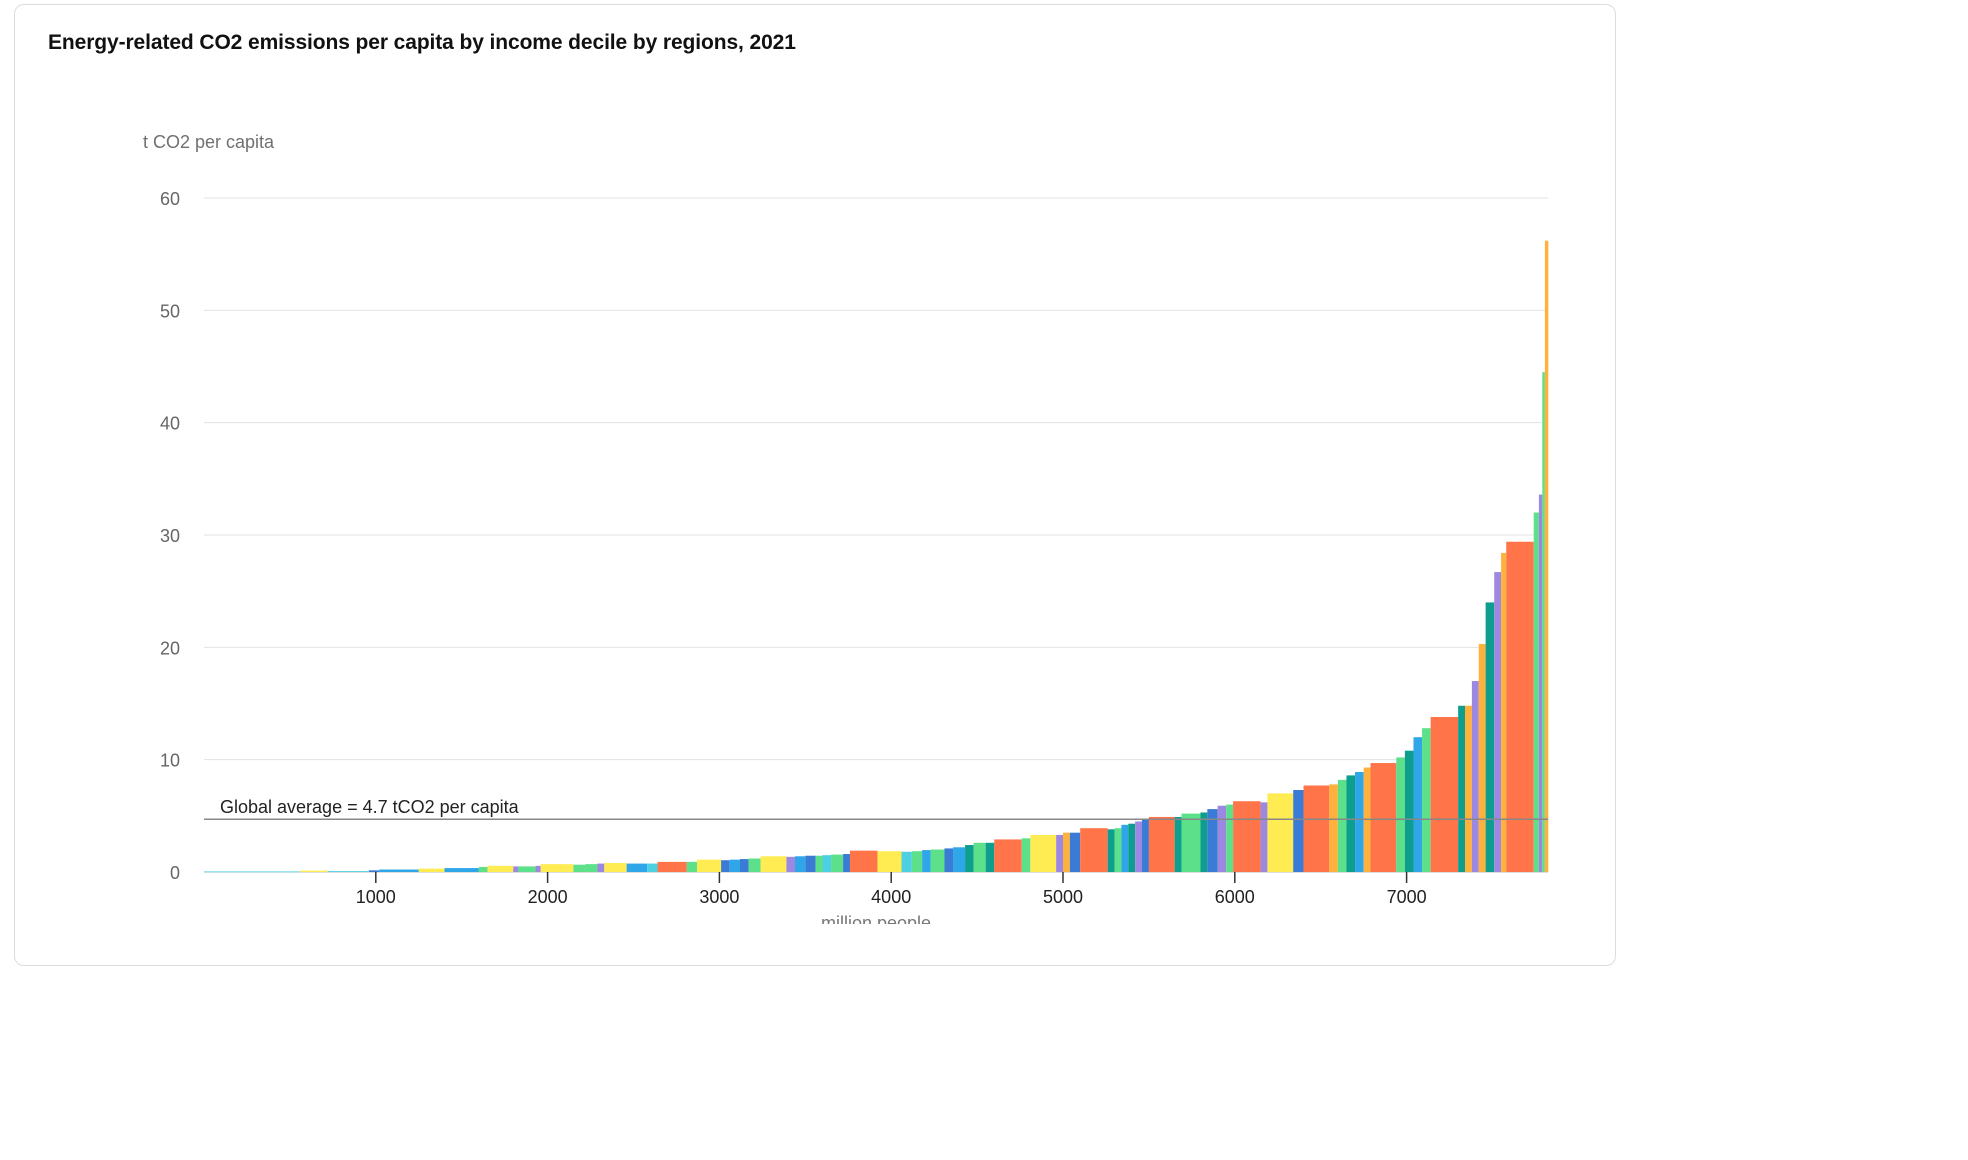  Describe the element at coordinates (1063, 897) in the screenshot. I see `x-tick-label: 5000` at that location.